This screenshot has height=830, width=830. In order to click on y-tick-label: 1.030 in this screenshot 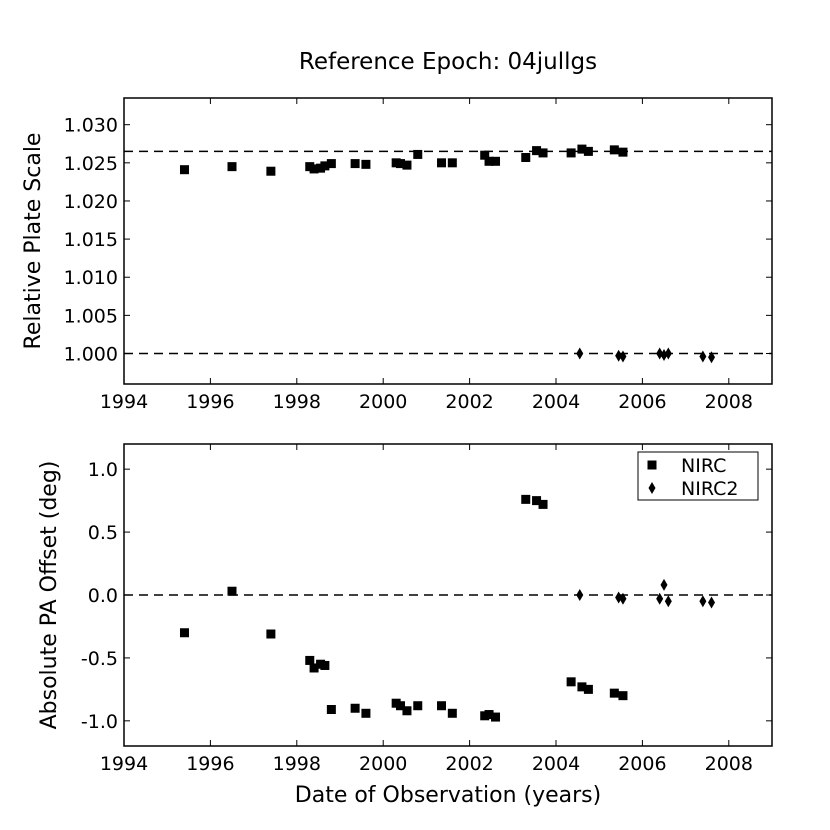, I will do `click(91, 126)`.